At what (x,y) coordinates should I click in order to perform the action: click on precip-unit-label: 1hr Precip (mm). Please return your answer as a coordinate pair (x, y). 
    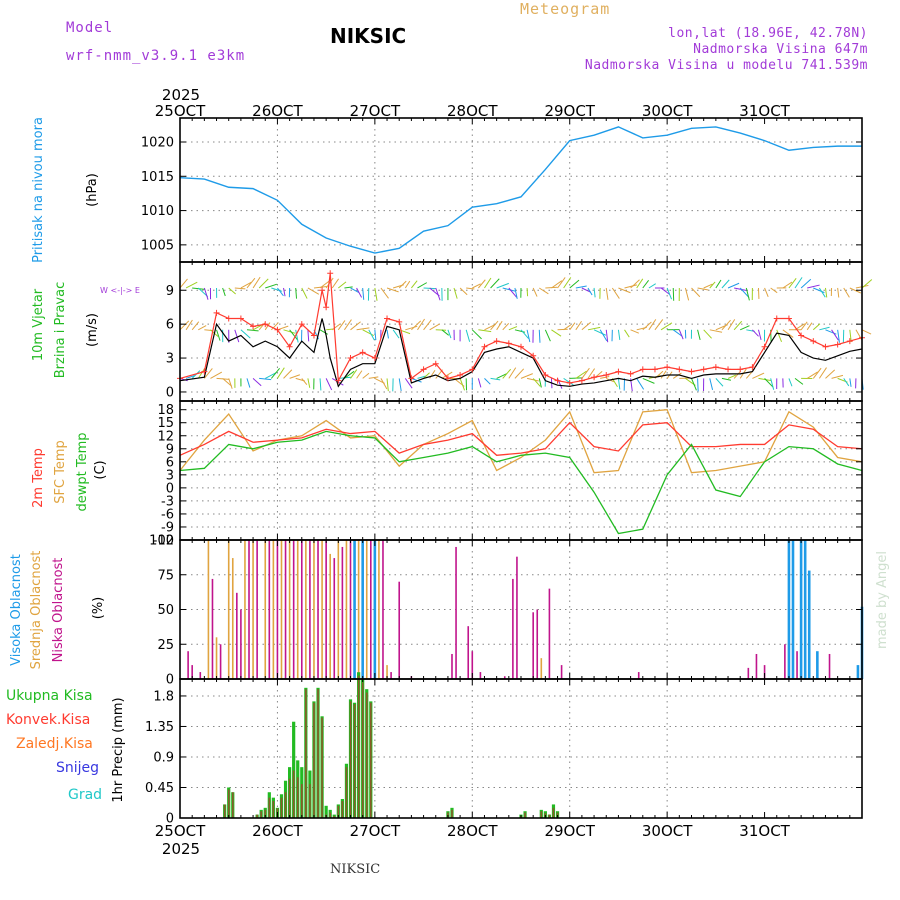
    Looking at the image, I should click on (118, 749).